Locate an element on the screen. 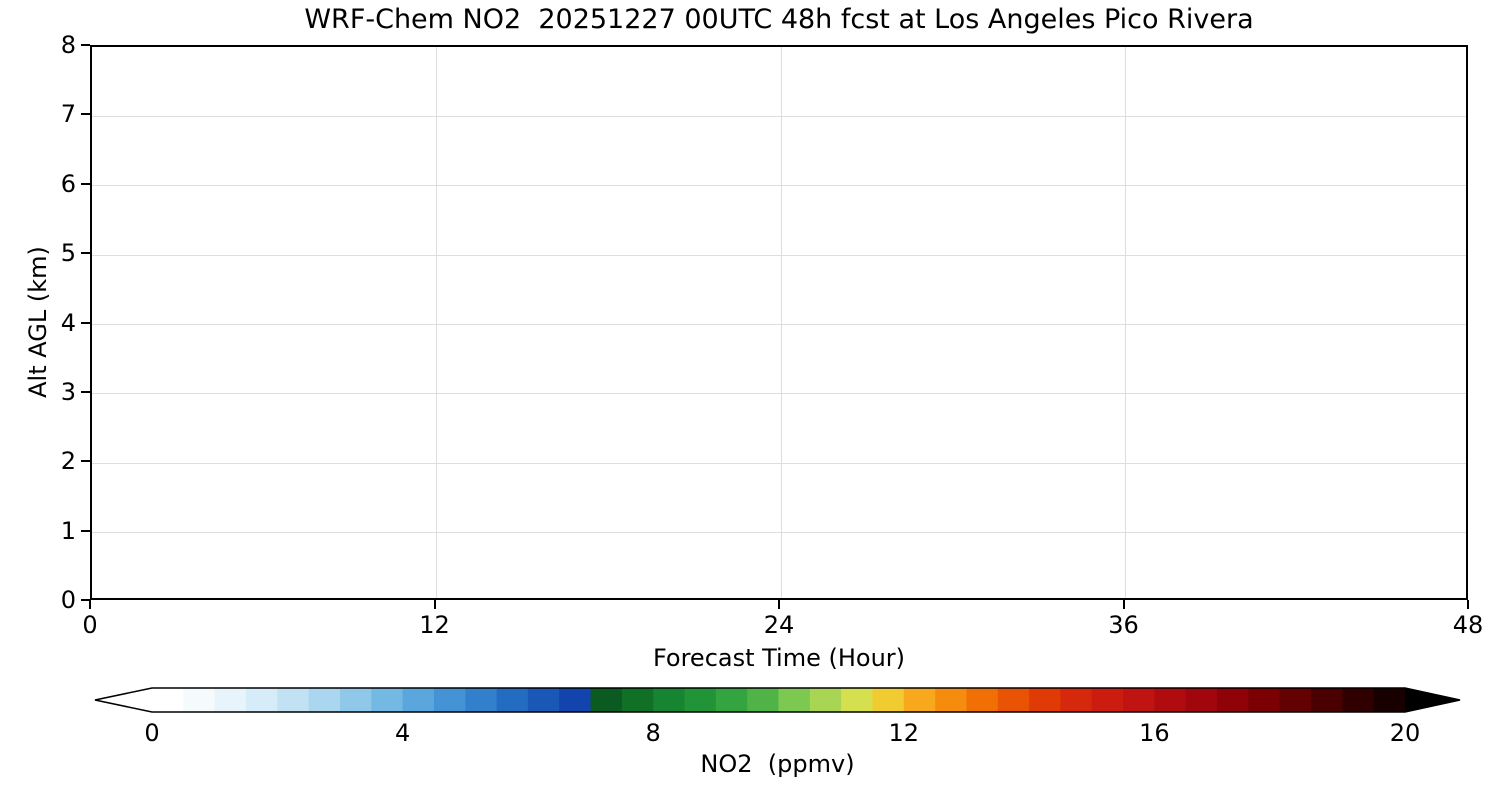 The image size is (1500, 800). y-tick-label: 7 is located at coordinates (68, 114).